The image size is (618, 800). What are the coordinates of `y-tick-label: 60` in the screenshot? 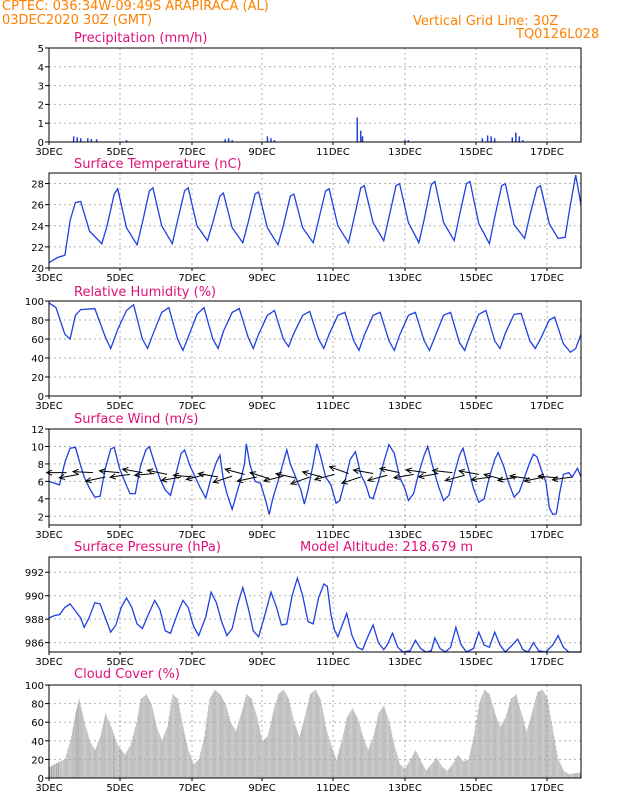 It's located at (37, 723).